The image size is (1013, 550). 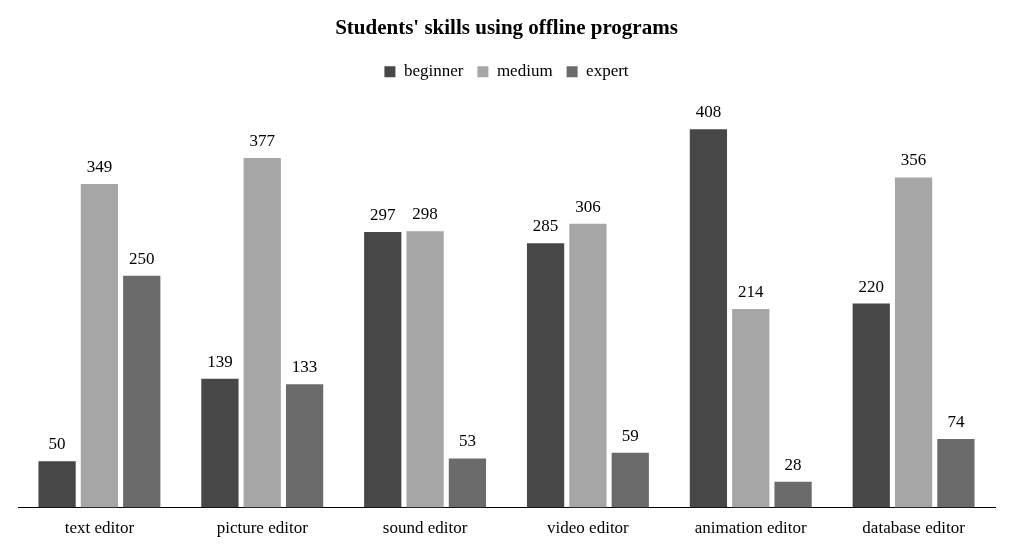 What do you see at coordinates (99, 166) in the screenshot?
I see `data-label: 349` at bounding box center [99, 166].